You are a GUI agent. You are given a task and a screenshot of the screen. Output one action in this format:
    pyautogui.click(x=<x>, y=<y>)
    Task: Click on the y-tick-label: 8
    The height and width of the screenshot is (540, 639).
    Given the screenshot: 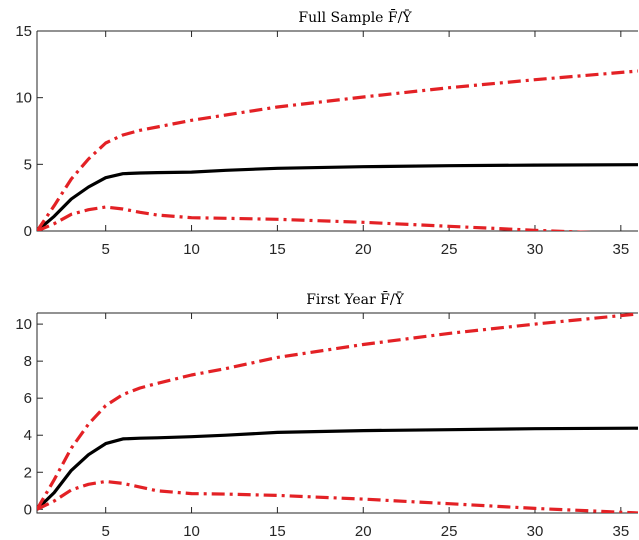 What is the action you would take?
    pyautogui.click(x=28, y=361)
    